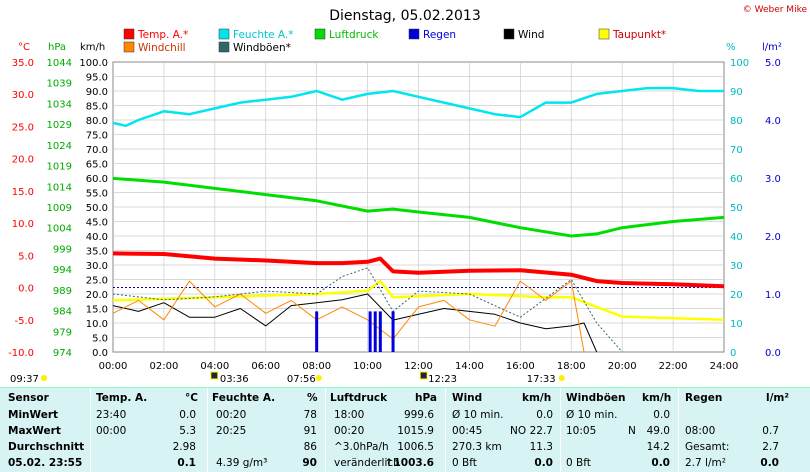  What do you see at coordinates (592, 415) in the screenshot?
I see `table-cell-g-label: Ø 10 min.` at bounding box center [592, 415].